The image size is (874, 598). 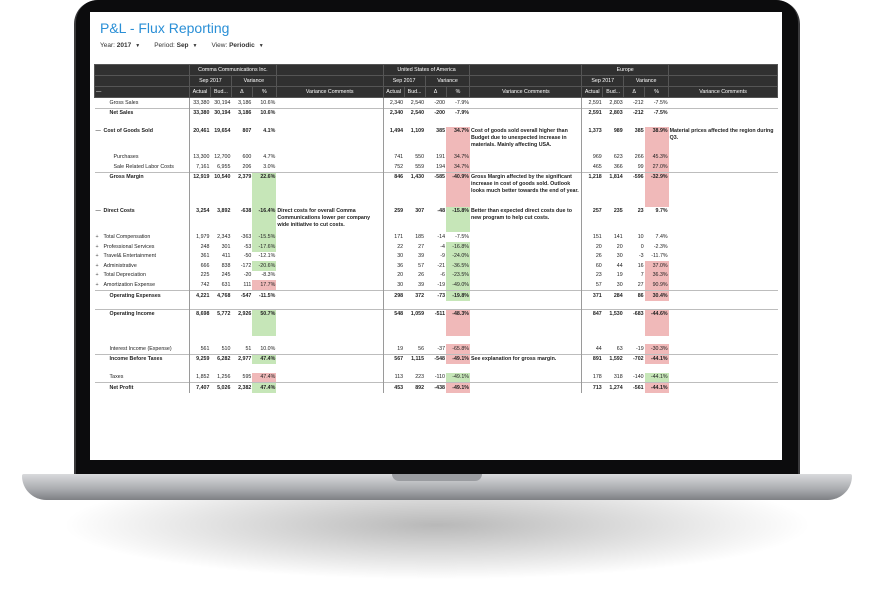 What do you see at coordinates (129, 284) in the screenshot?
I see `row-label: Amortization Expense` at bounding box center [129, 284].